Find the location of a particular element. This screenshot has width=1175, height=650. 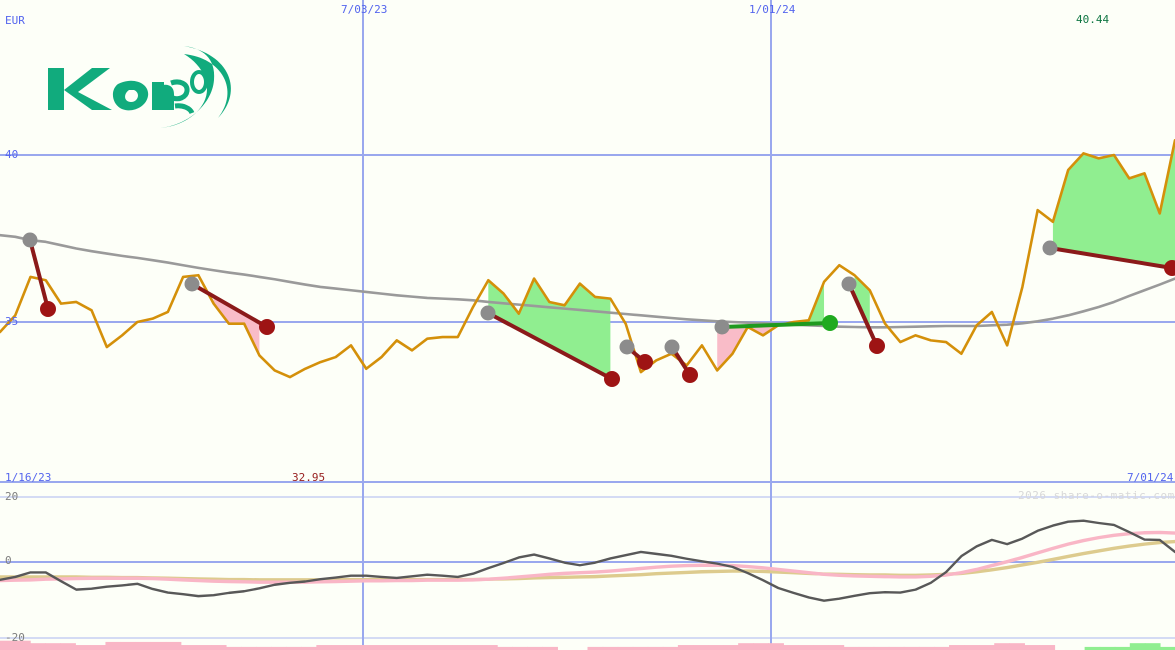

y-tick-label-40: 40 is located at coordinates (12, 154).